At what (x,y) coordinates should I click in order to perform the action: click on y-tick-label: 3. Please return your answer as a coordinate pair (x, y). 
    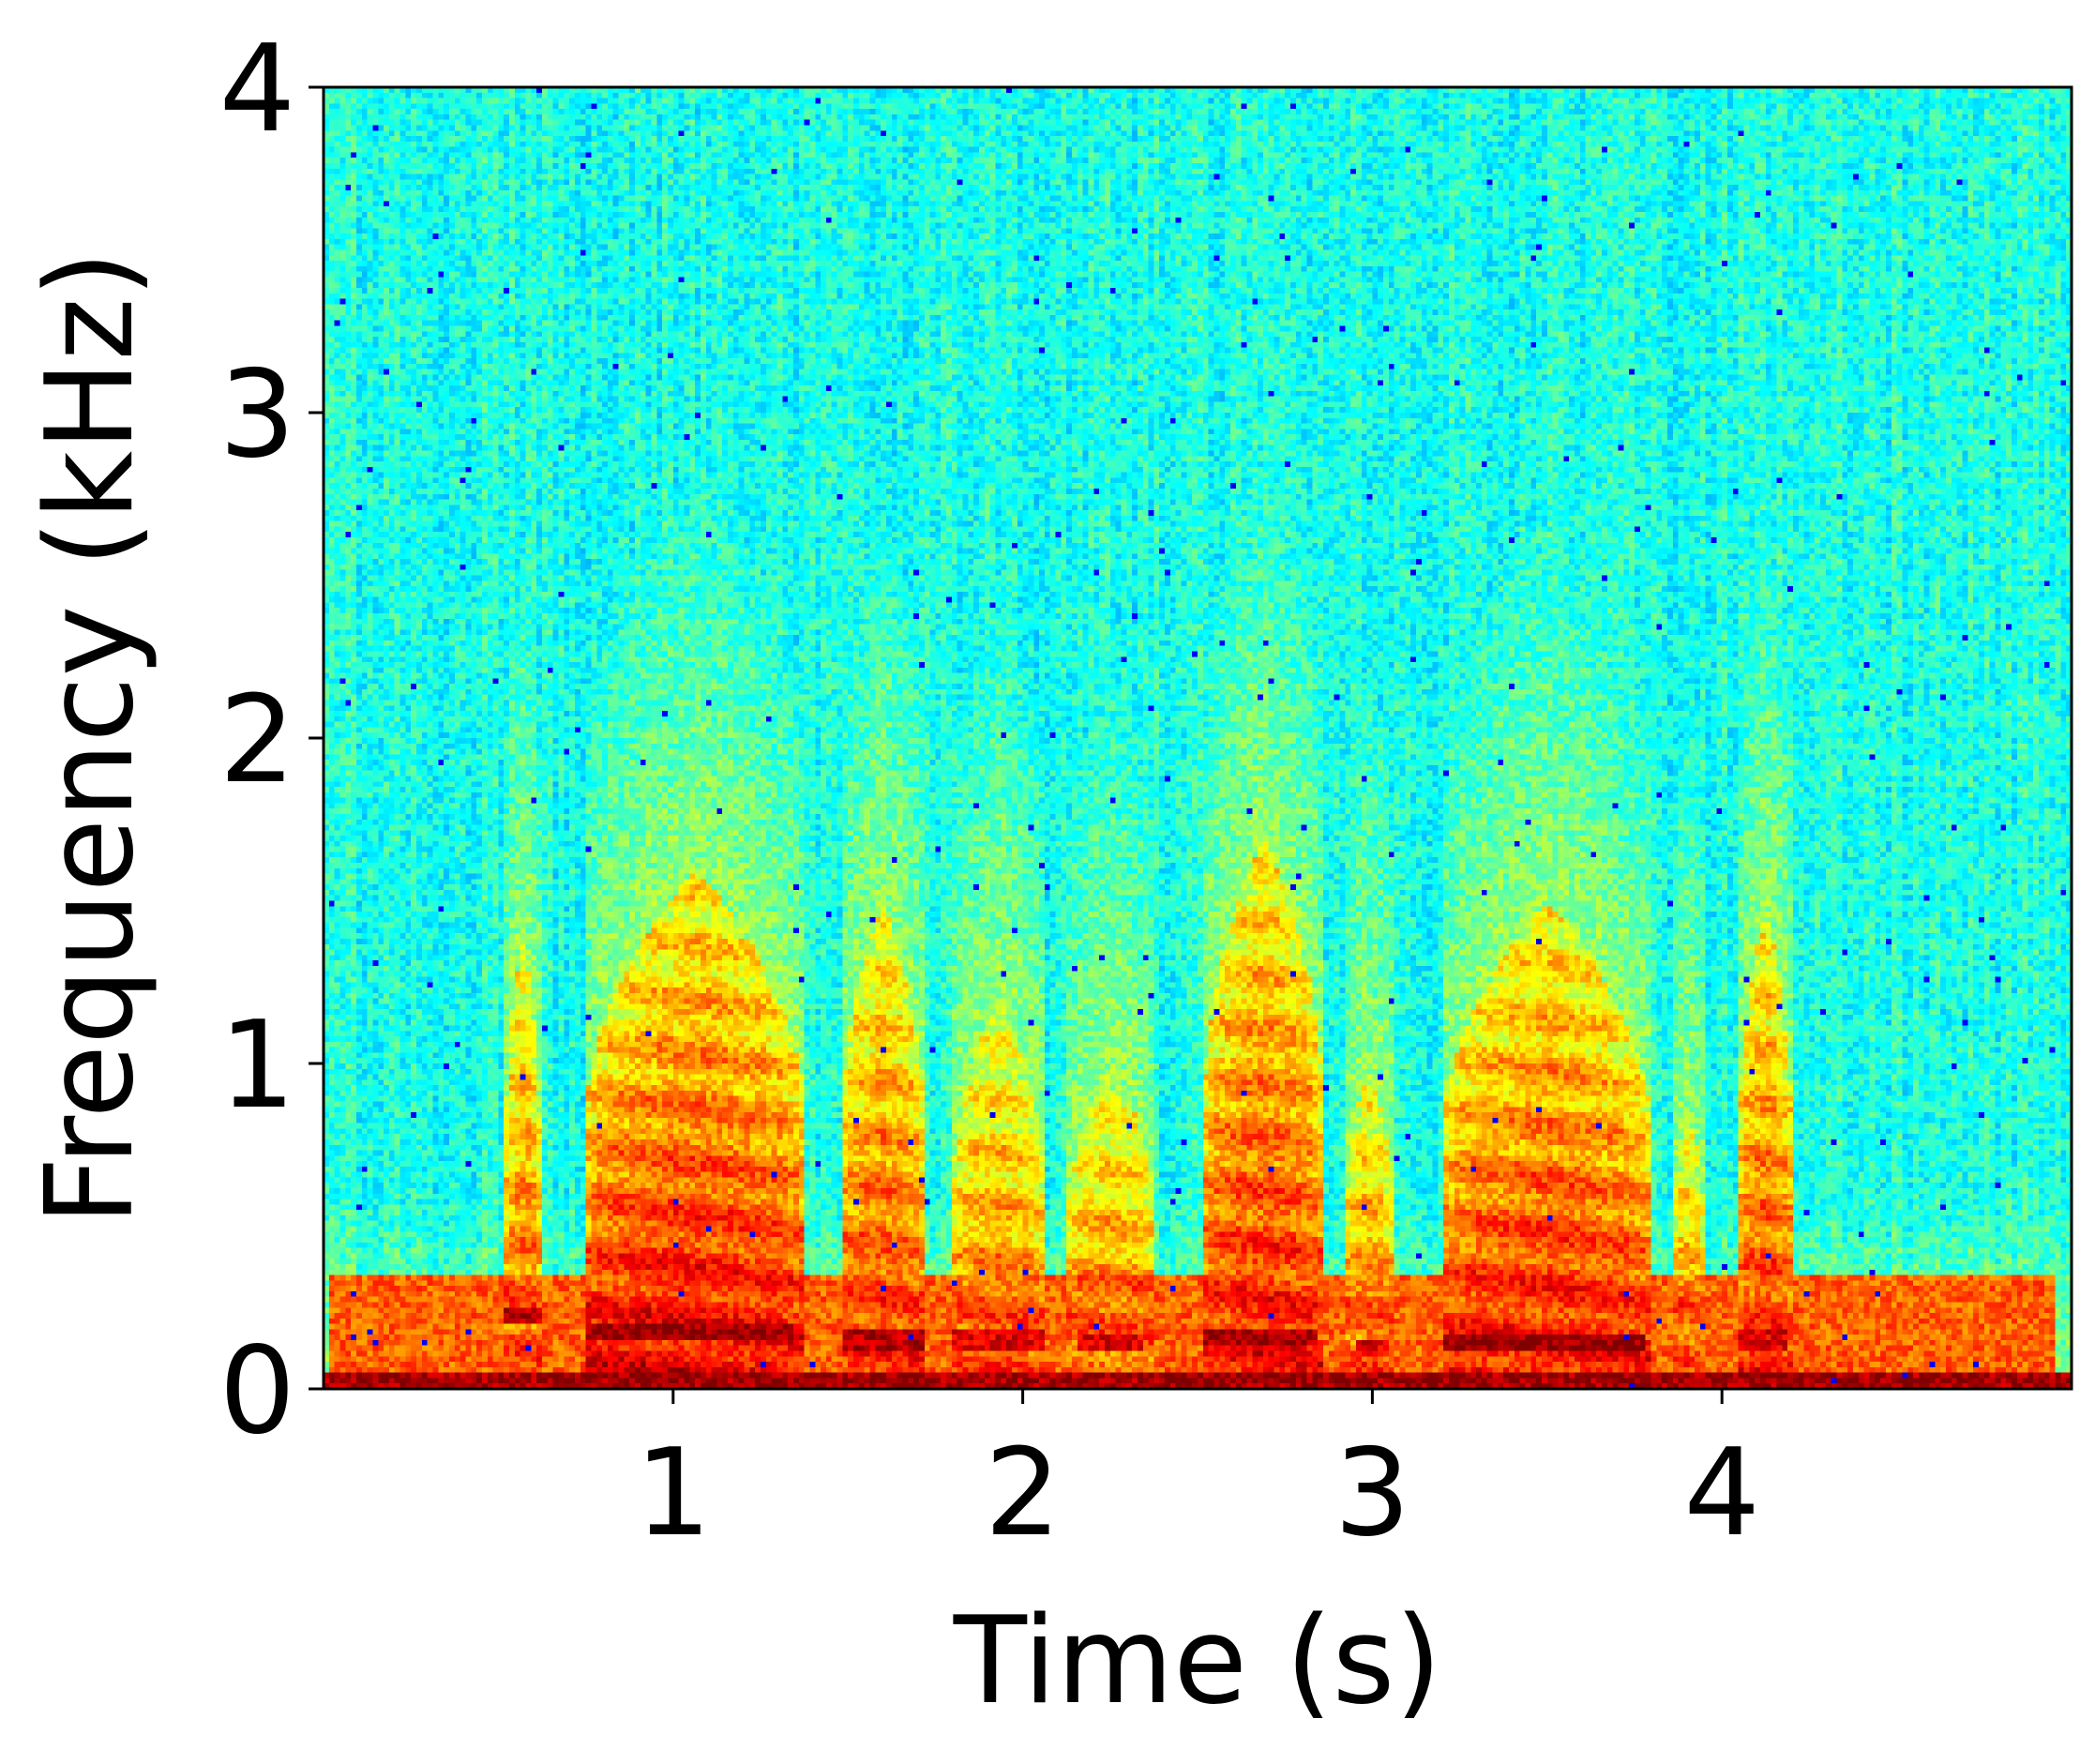
    Looking at the image, I should click on (257, 415).